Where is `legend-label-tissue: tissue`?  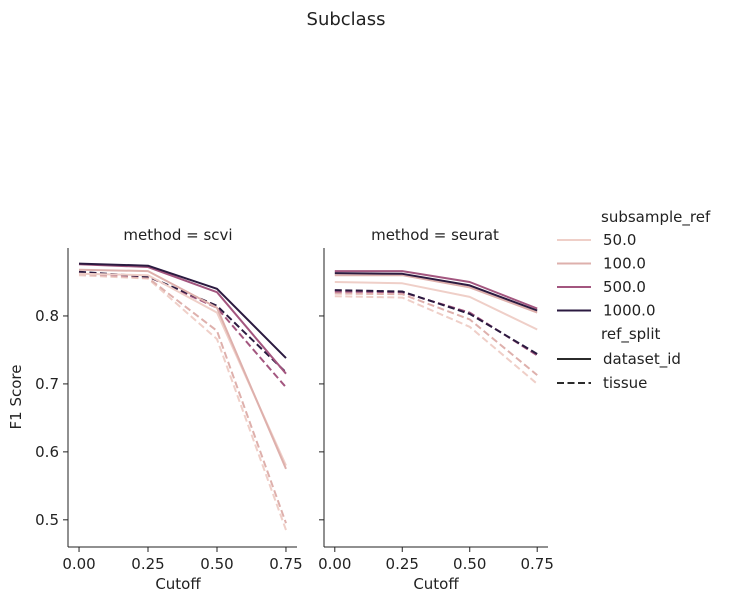 legend-label-tissue: tissue is located at coordinates (625, 383).